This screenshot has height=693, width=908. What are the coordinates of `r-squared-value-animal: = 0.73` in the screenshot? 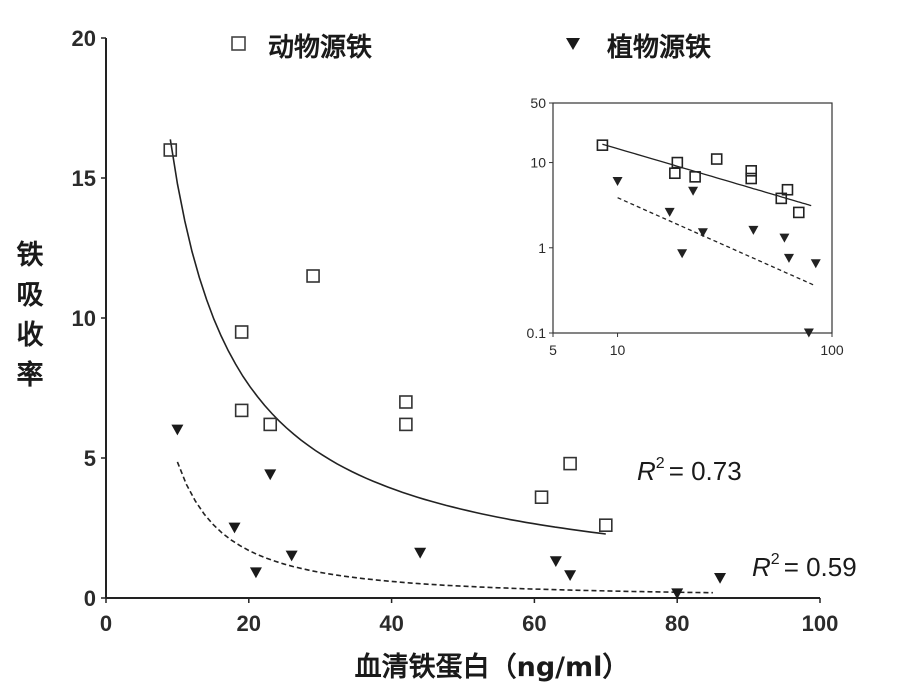 It's located at (705, 471).